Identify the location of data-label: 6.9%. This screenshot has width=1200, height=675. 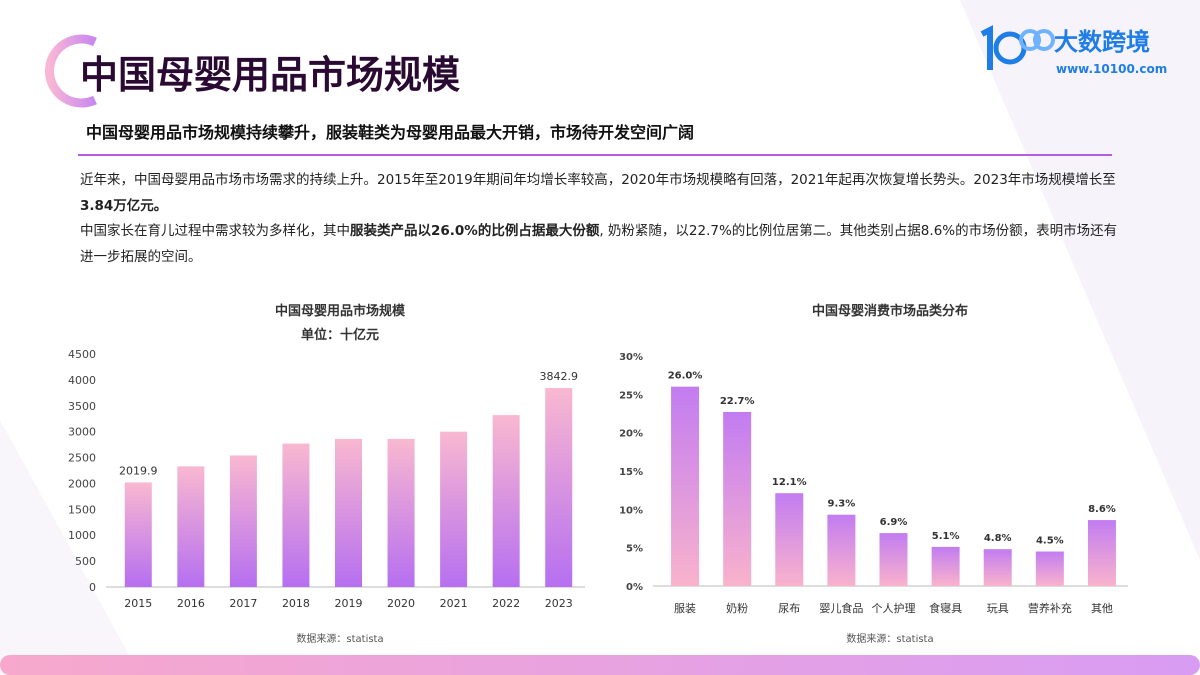
(894, 522).